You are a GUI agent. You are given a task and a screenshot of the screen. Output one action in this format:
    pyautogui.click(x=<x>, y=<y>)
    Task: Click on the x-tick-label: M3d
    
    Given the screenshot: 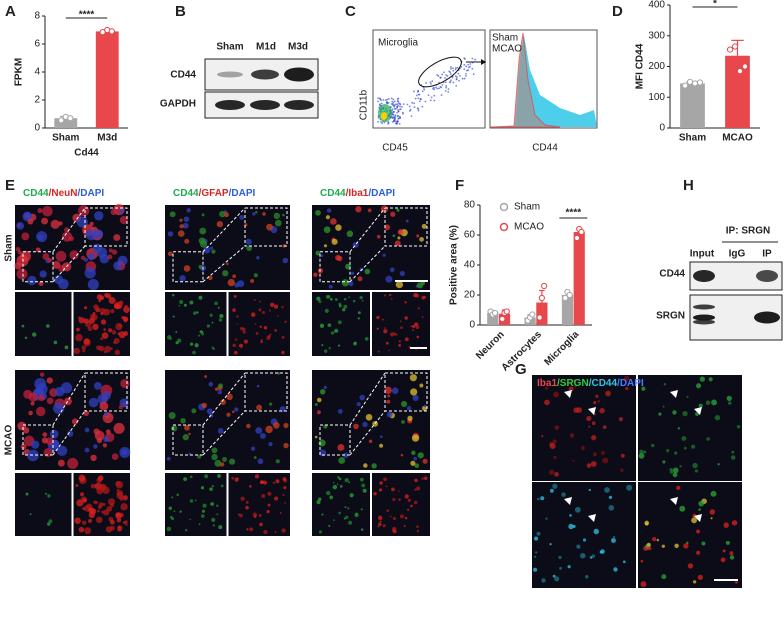 What is the action you would take?
    pyautogui.click(x=107, y=138)
    